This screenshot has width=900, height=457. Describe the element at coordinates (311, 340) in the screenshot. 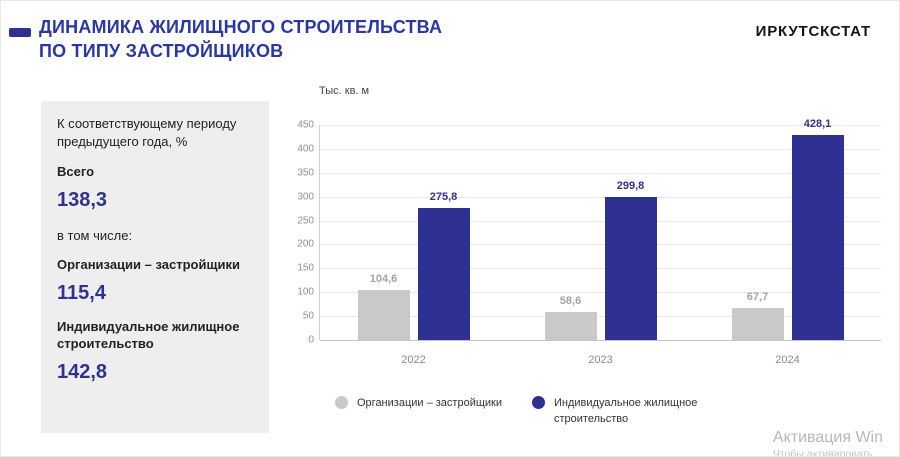

I see `y-axis-tick-label: 0` at that location.